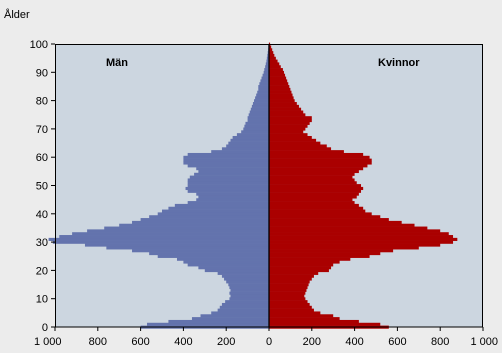  Describe the element at coordinates (399, 63) in the screenshot. I see `legend-label-women: Kvinnor` at that location.